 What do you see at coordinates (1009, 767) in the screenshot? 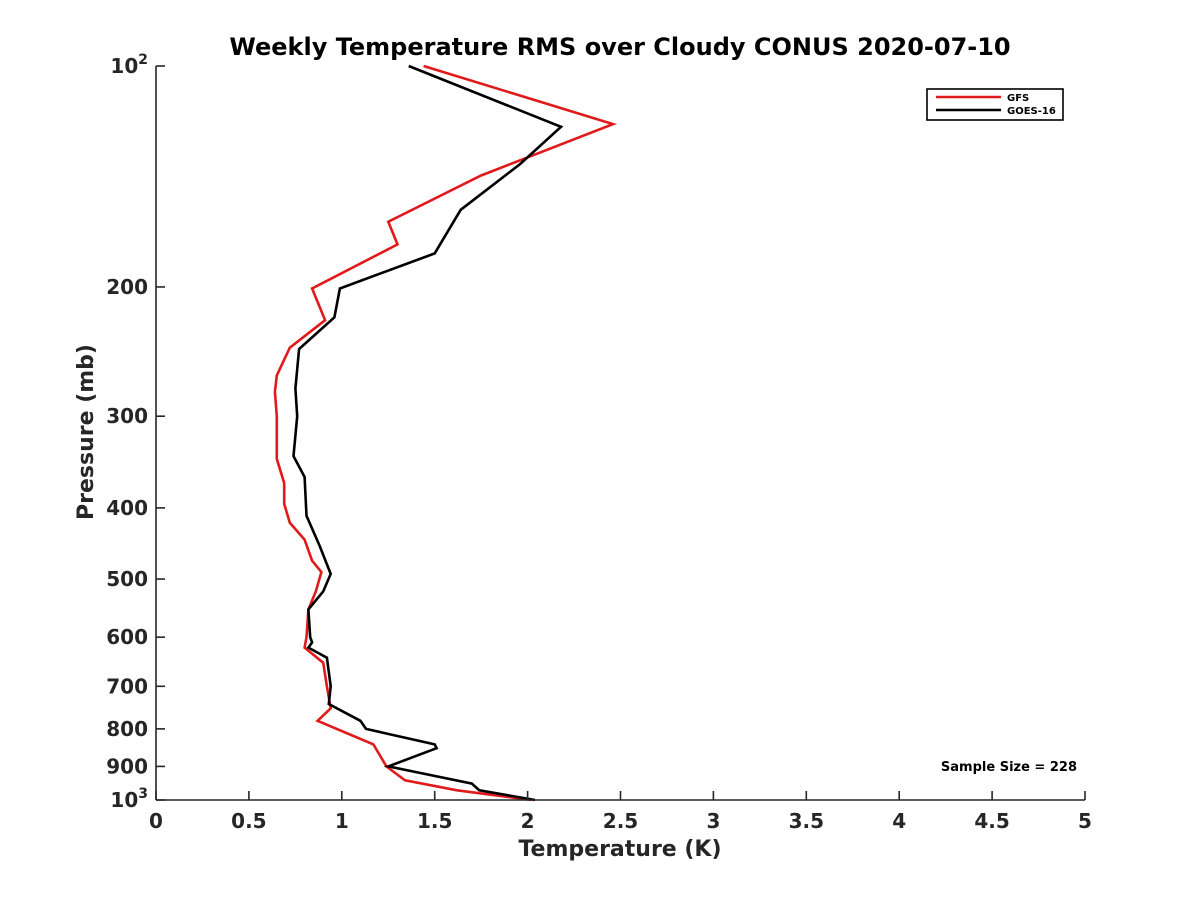
I see `sample-size-annotation: Sample Size = 228` at bounding box center [1009, 767].